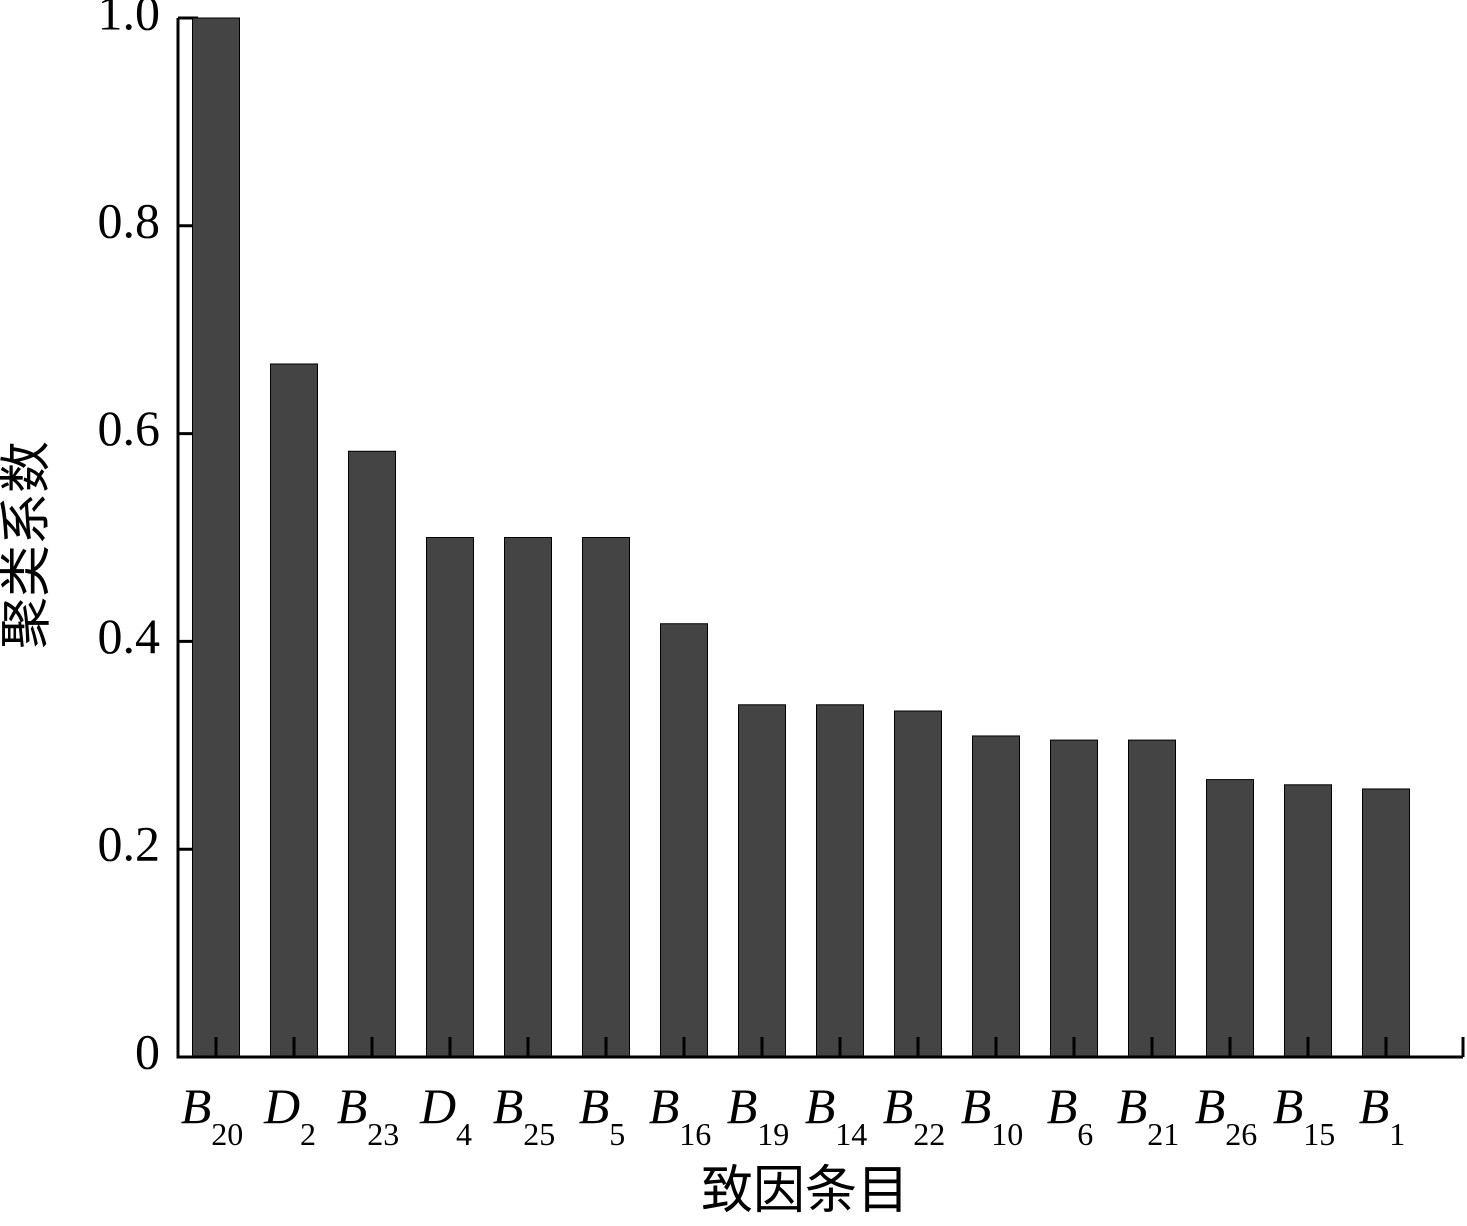 This screenshot has height=1226, width=1467. Describe the element at coordinates (212, 1115) in the screenshot. I see `x-tick-label: B20` at that location.